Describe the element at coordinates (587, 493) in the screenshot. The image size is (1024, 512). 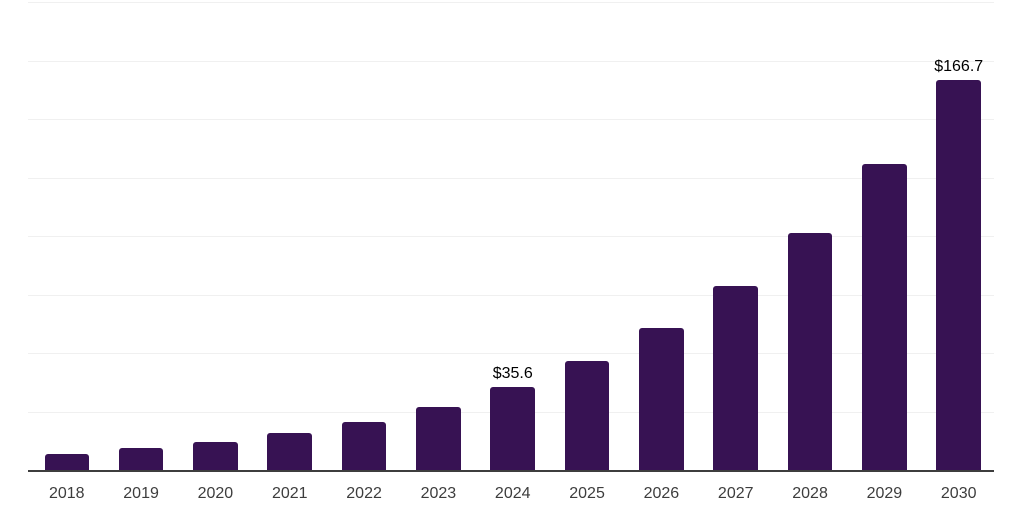
I see `x-tick-2025: 2025` at that location.